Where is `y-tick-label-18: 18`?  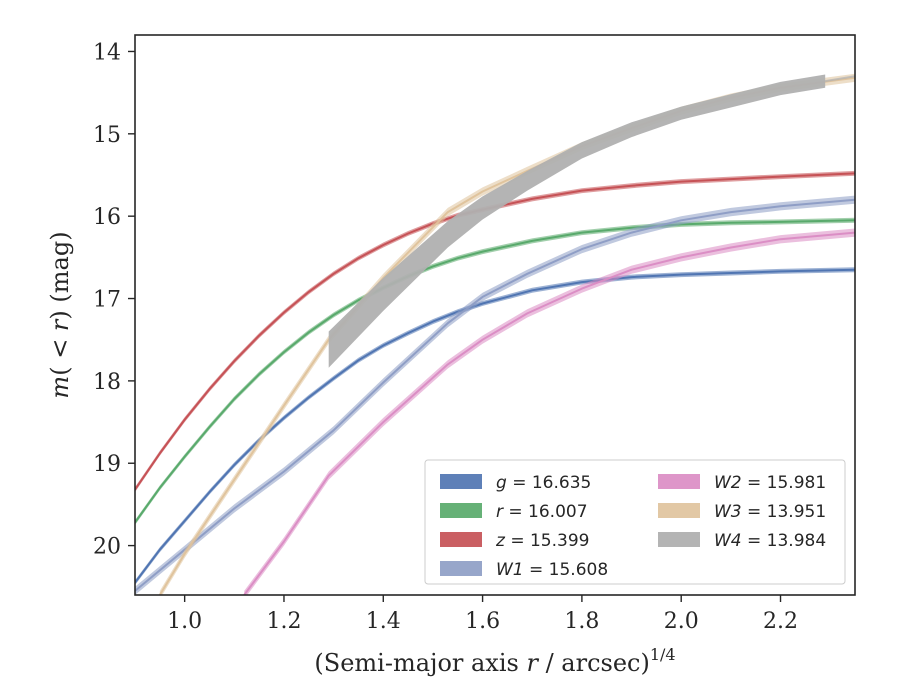
y-tick-label-18: 18 is located at coordinates (107, 382).